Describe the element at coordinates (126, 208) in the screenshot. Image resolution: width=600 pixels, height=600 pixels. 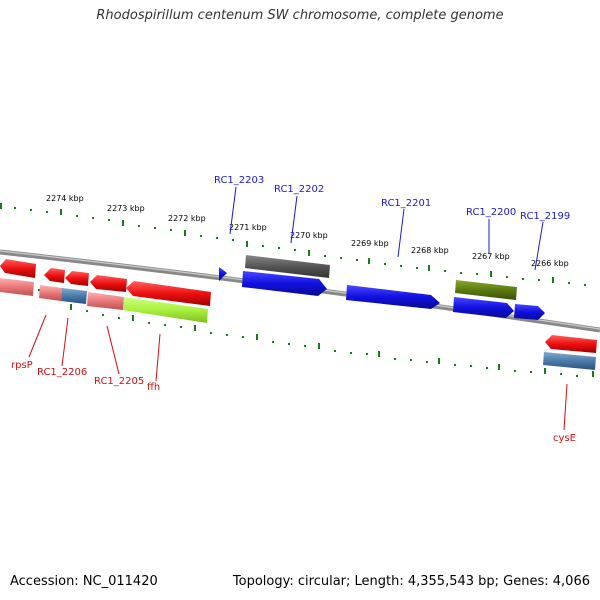
I see `kbp-label: 2273 kbp` at that location.